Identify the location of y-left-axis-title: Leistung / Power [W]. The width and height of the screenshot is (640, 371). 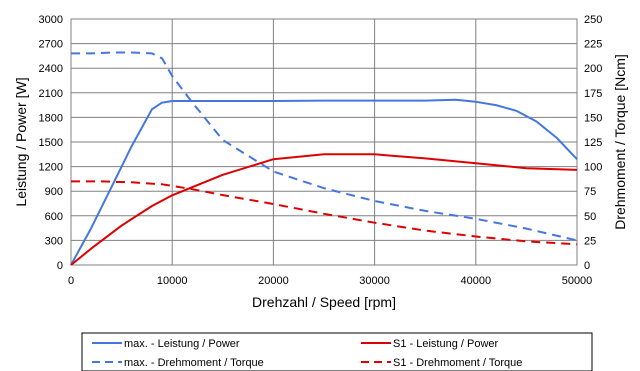
(21, 141).